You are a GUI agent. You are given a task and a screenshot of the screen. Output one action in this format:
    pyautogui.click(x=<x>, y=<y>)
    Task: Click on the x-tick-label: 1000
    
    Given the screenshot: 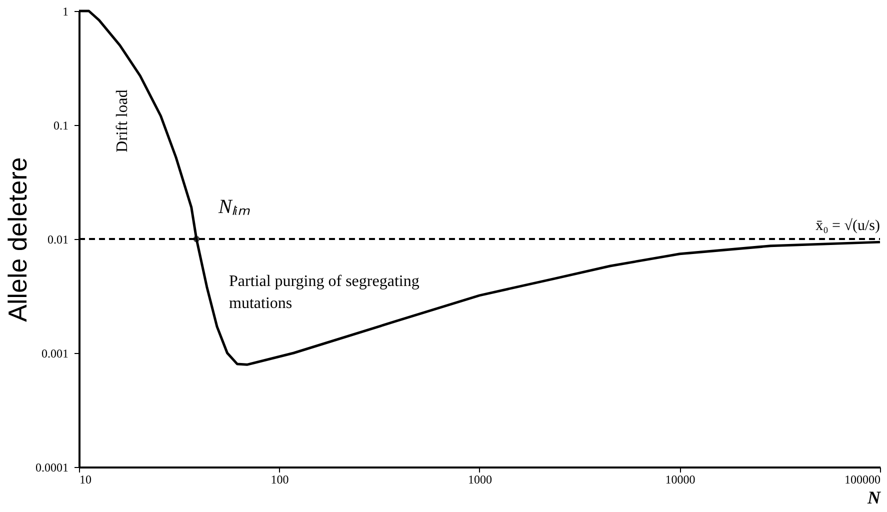 What is the action you would take?
    pyautogui.click(x=480, y=479)
    